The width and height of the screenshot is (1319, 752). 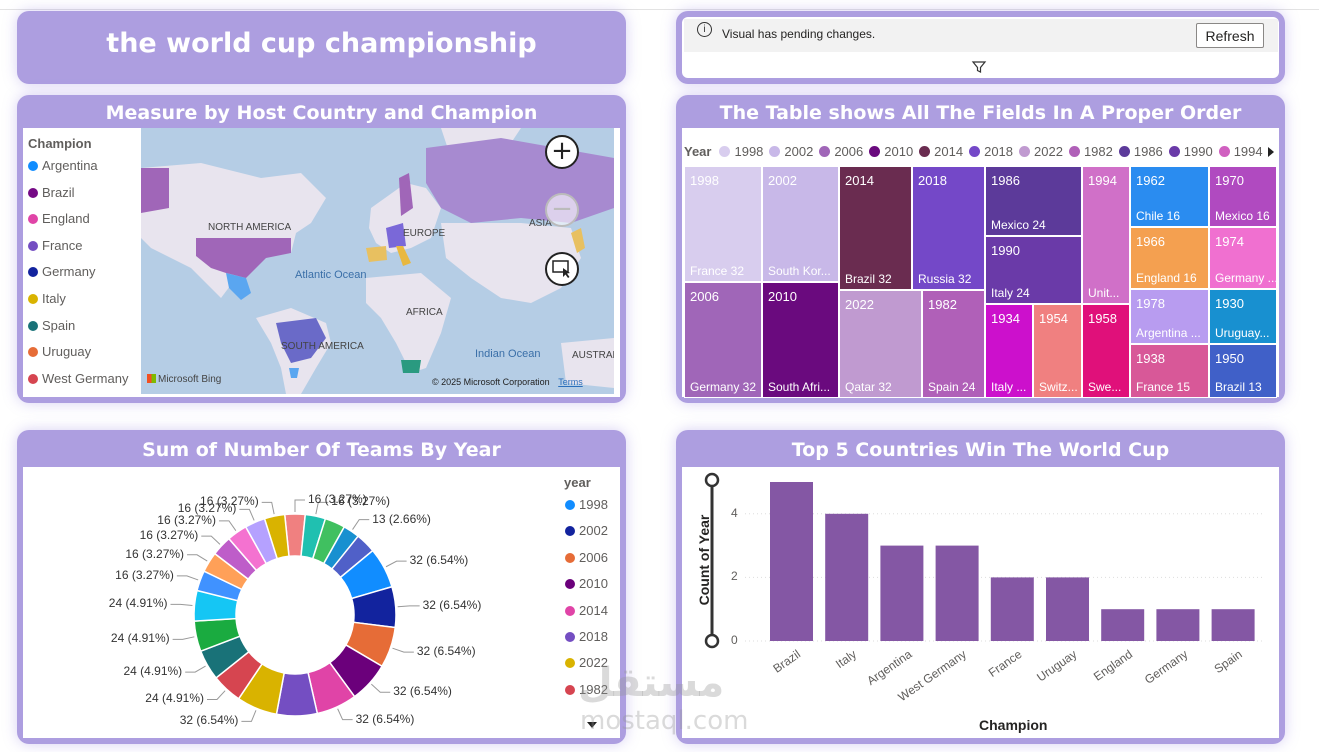 What do you see at coordinates (59, 351) in the screenshot?
I see `champion-legend-item: Uruguay` at bounding box center [59, 351].